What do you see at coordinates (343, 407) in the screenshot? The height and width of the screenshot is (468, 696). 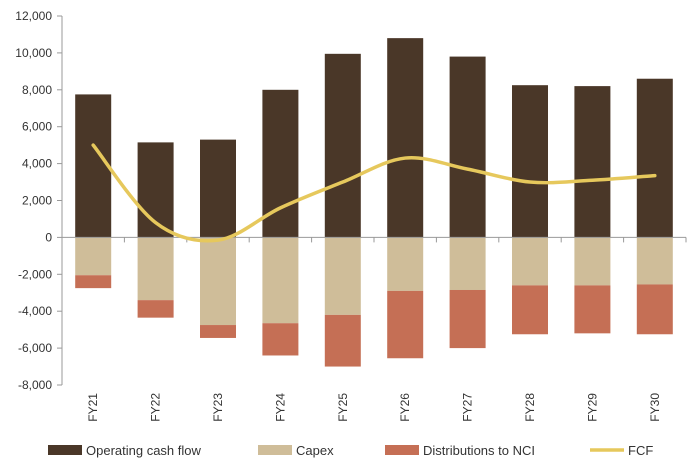 I see `x-tick-label: FY25` at bounding box center [343, 407].